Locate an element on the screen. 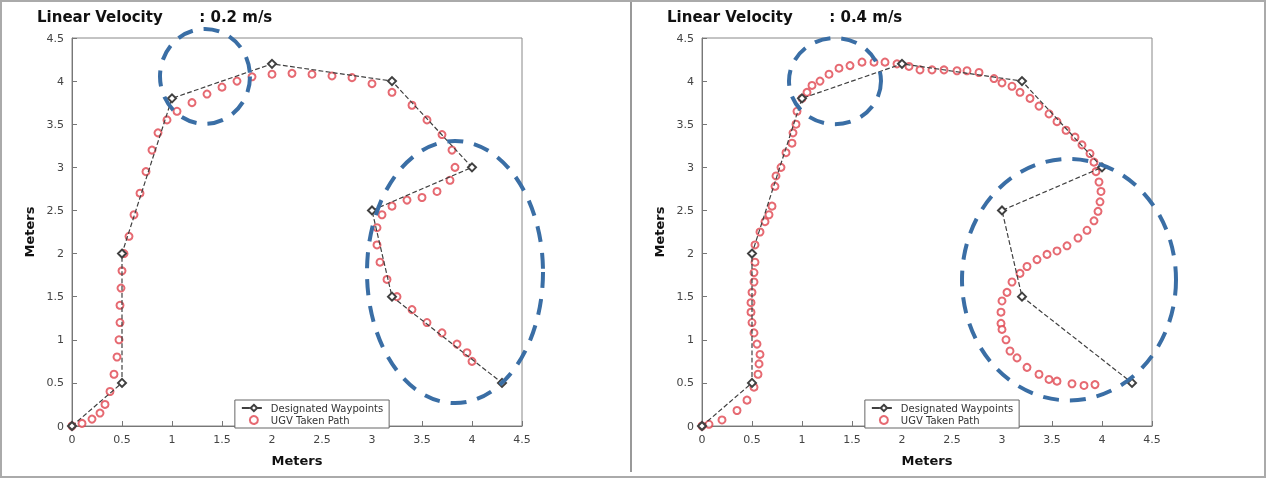  chart-title: Linear Velocity : 0.4 m/s is located at coordinates (785, 16).